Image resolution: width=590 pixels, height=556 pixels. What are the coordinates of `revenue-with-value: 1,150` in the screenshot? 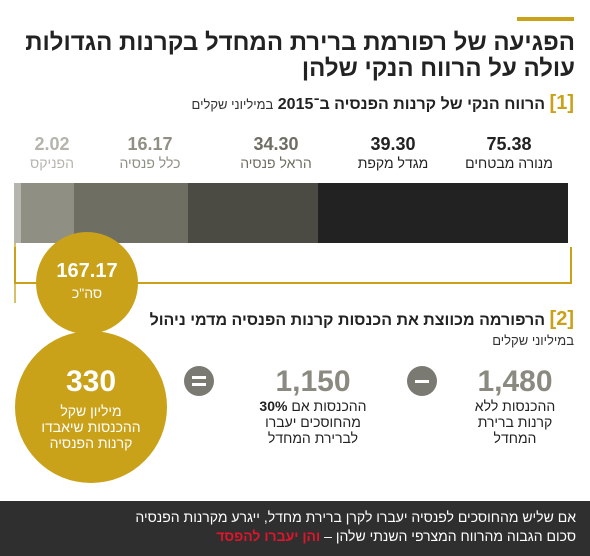 It's located at (313, 381).